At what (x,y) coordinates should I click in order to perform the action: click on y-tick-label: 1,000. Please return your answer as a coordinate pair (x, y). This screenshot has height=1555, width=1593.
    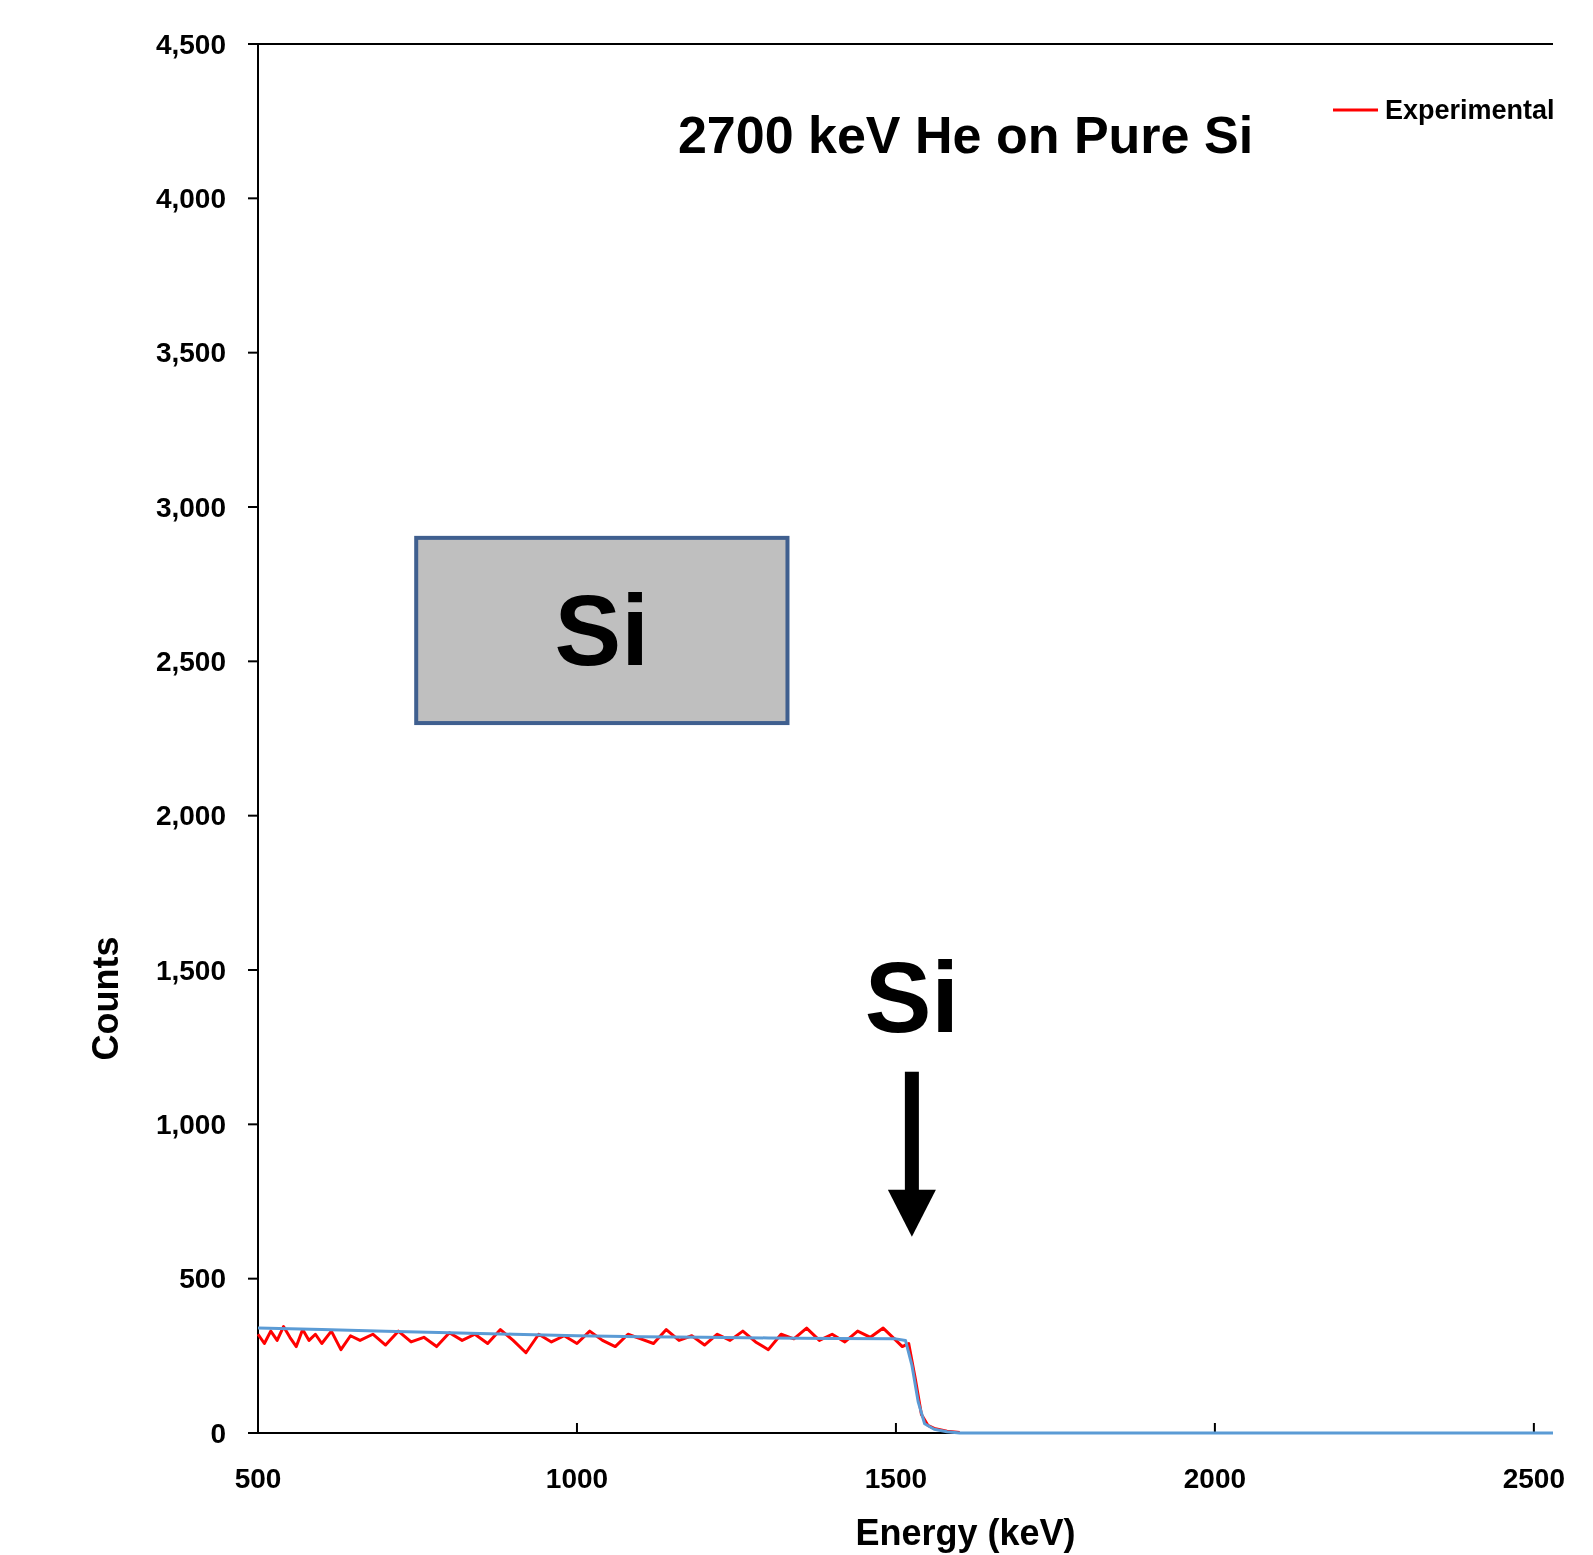
    Looking at the image, I should click on (190, 1125).